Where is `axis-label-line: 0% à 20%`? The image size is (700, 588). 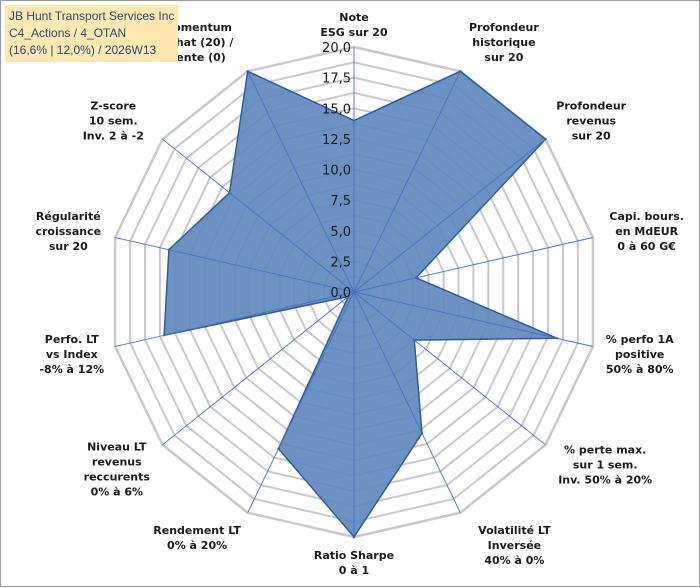
axis-label-line: 0% à 20% is located at coordinates (197, 545).